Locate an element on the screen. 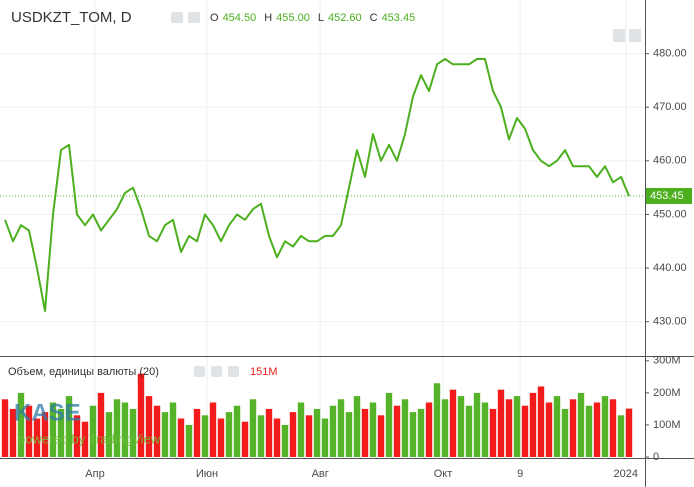 The height and width of the screenshot is (487, 694). y-tick-label: 460.00 is located at coordinates (670, 161).